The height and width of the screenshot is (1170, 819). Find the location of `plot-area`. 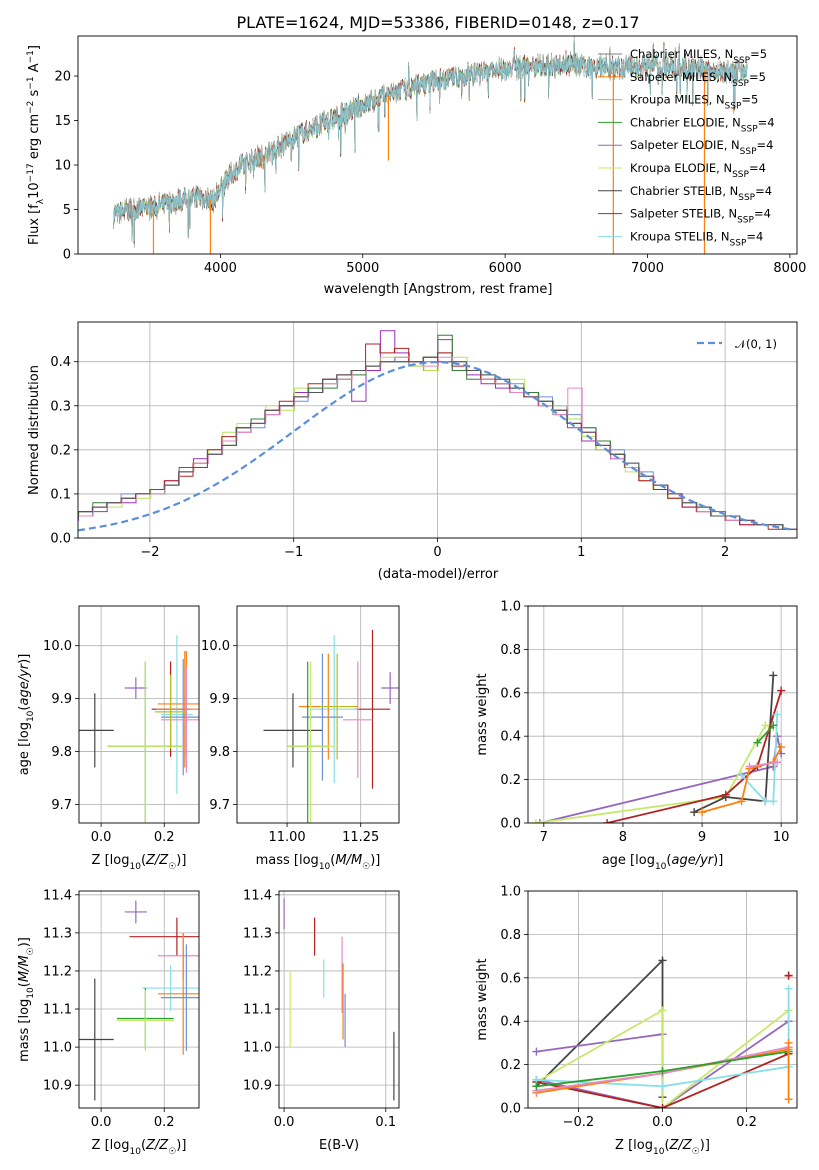

plot-area is located at coordinates (662, 1032).